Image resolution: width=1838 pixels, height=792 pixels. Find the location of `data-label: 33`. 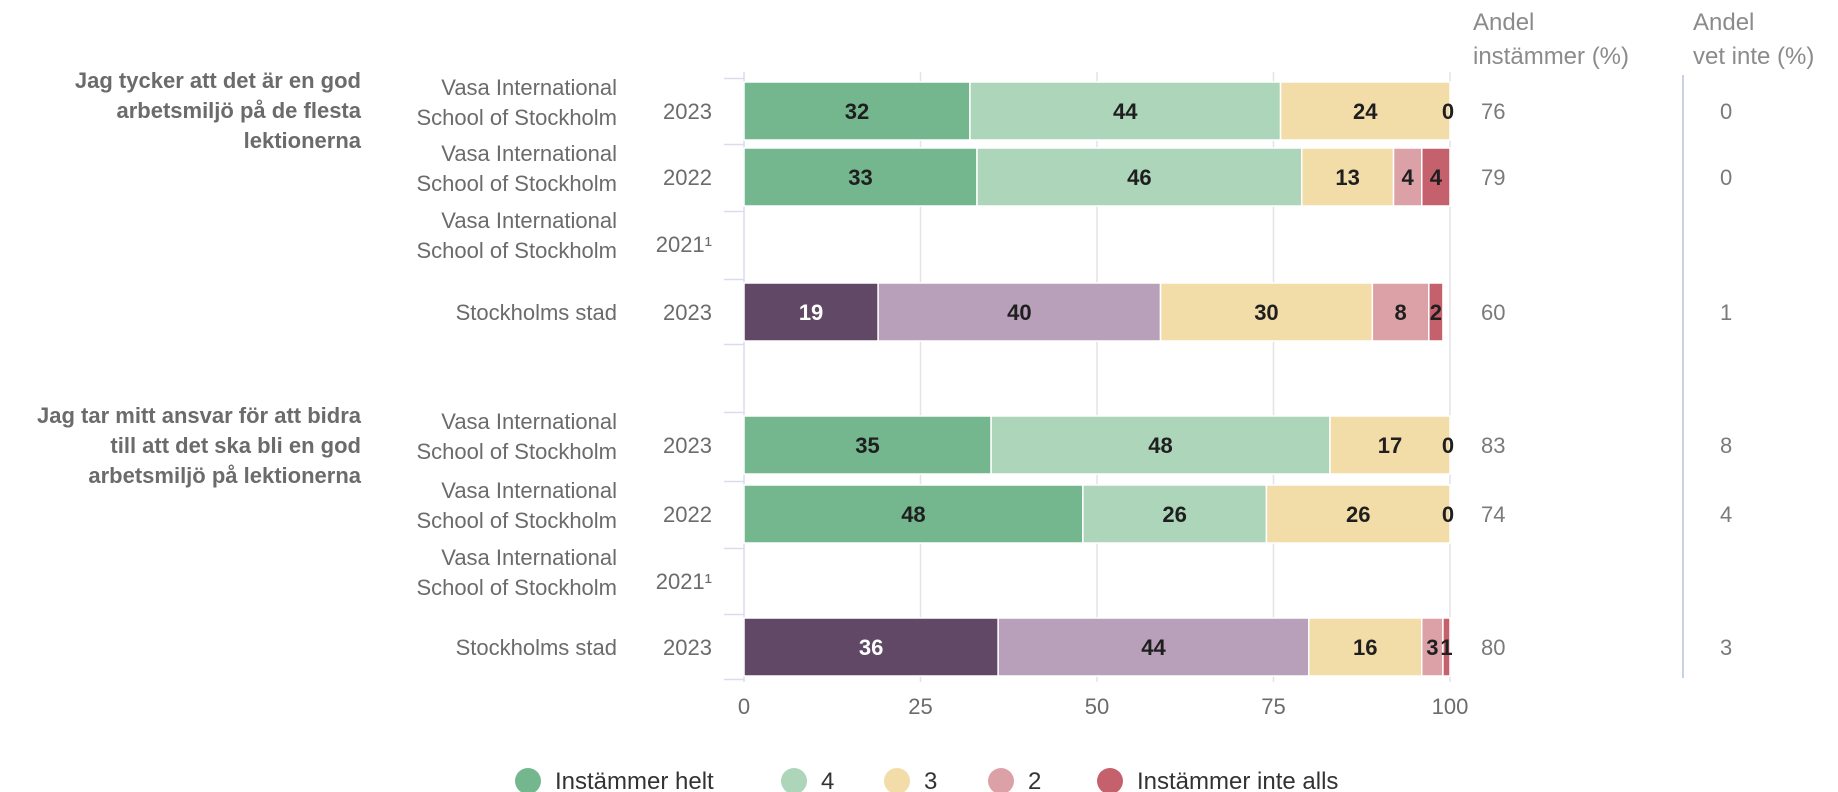

data-label: 33 is located at coordinates (860, 177).